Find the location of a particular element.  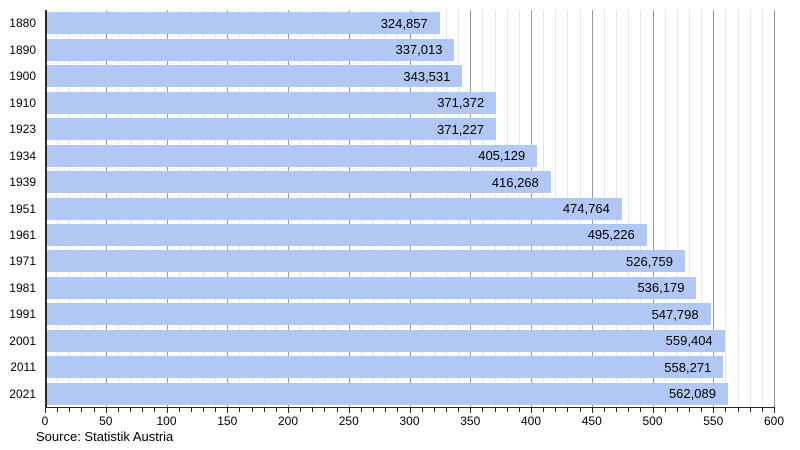

y-axis-label-2021: 2021 is located at coordinates (22, 393).